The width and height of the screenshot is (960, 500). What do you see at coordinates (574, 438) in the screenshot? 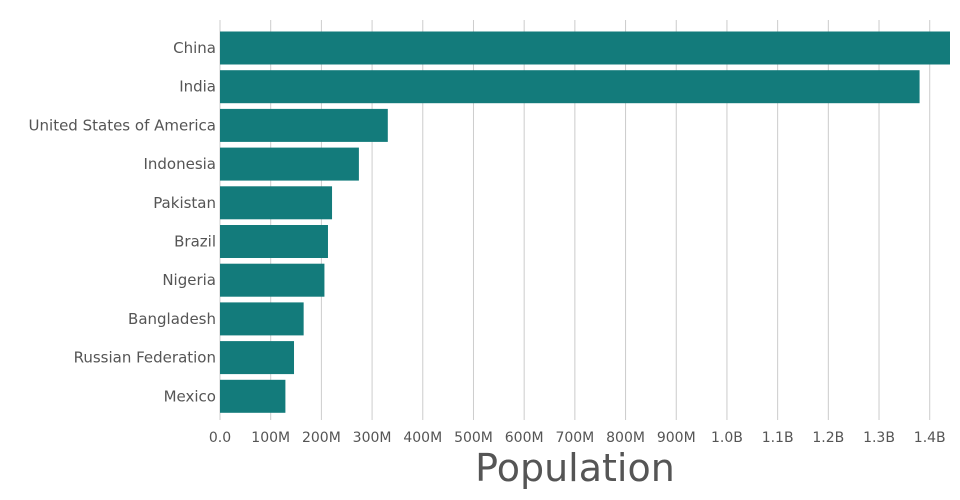
I see `x-tick-label: 700M` at bounding box center [574, 438].